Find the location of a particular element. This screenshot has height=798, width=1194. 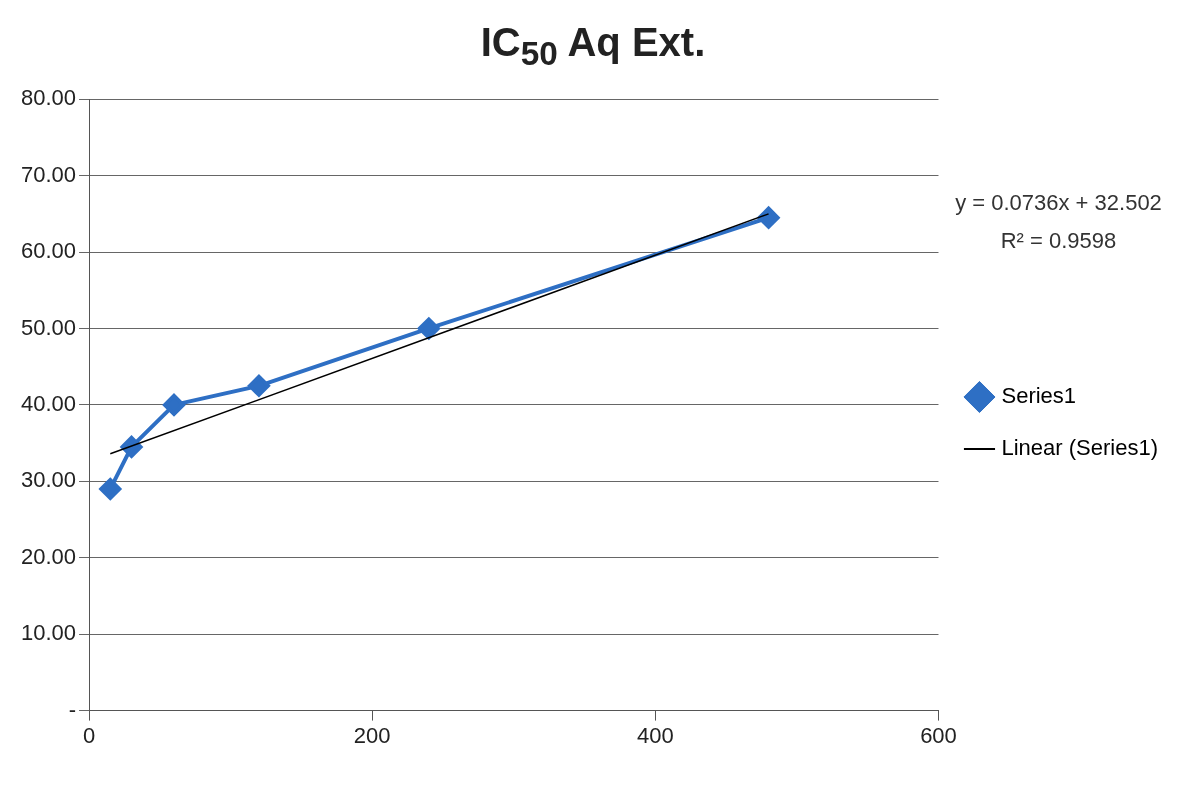

y-tick-label: 30.00 is located at coordinates (48, 480).